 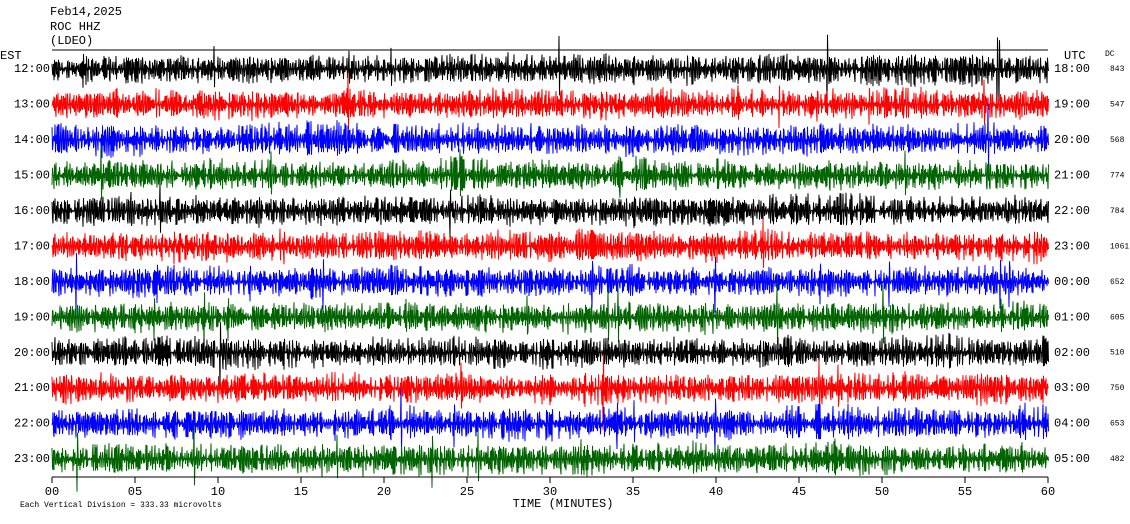 What do you see at coordinates (633, 492) in the screenshot?
I see `x-tick-label: 35` at bounding box center [633, 492].